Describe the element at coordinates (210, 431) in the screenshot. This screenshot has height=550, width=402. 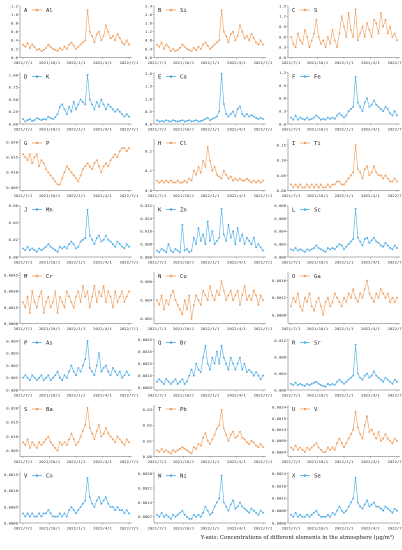
I see `series-line-t-pb` at that location.